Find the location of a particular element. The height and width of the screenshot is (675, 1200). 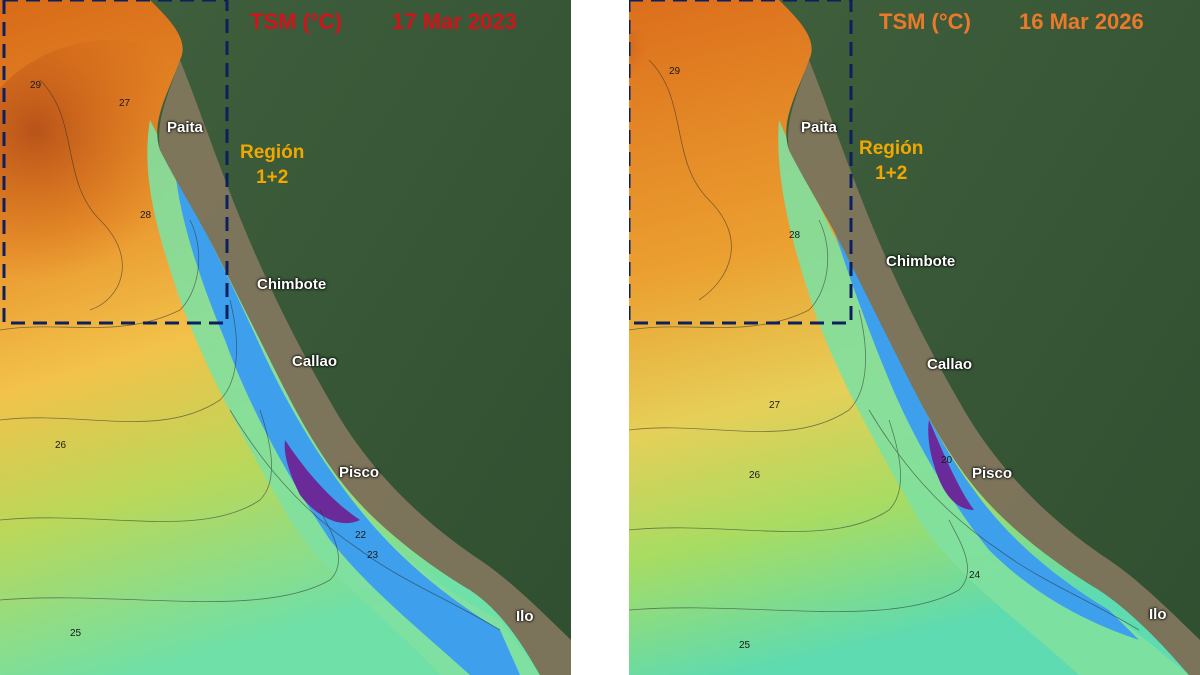

contour-label: 22 is located at coordinates (361, 535).